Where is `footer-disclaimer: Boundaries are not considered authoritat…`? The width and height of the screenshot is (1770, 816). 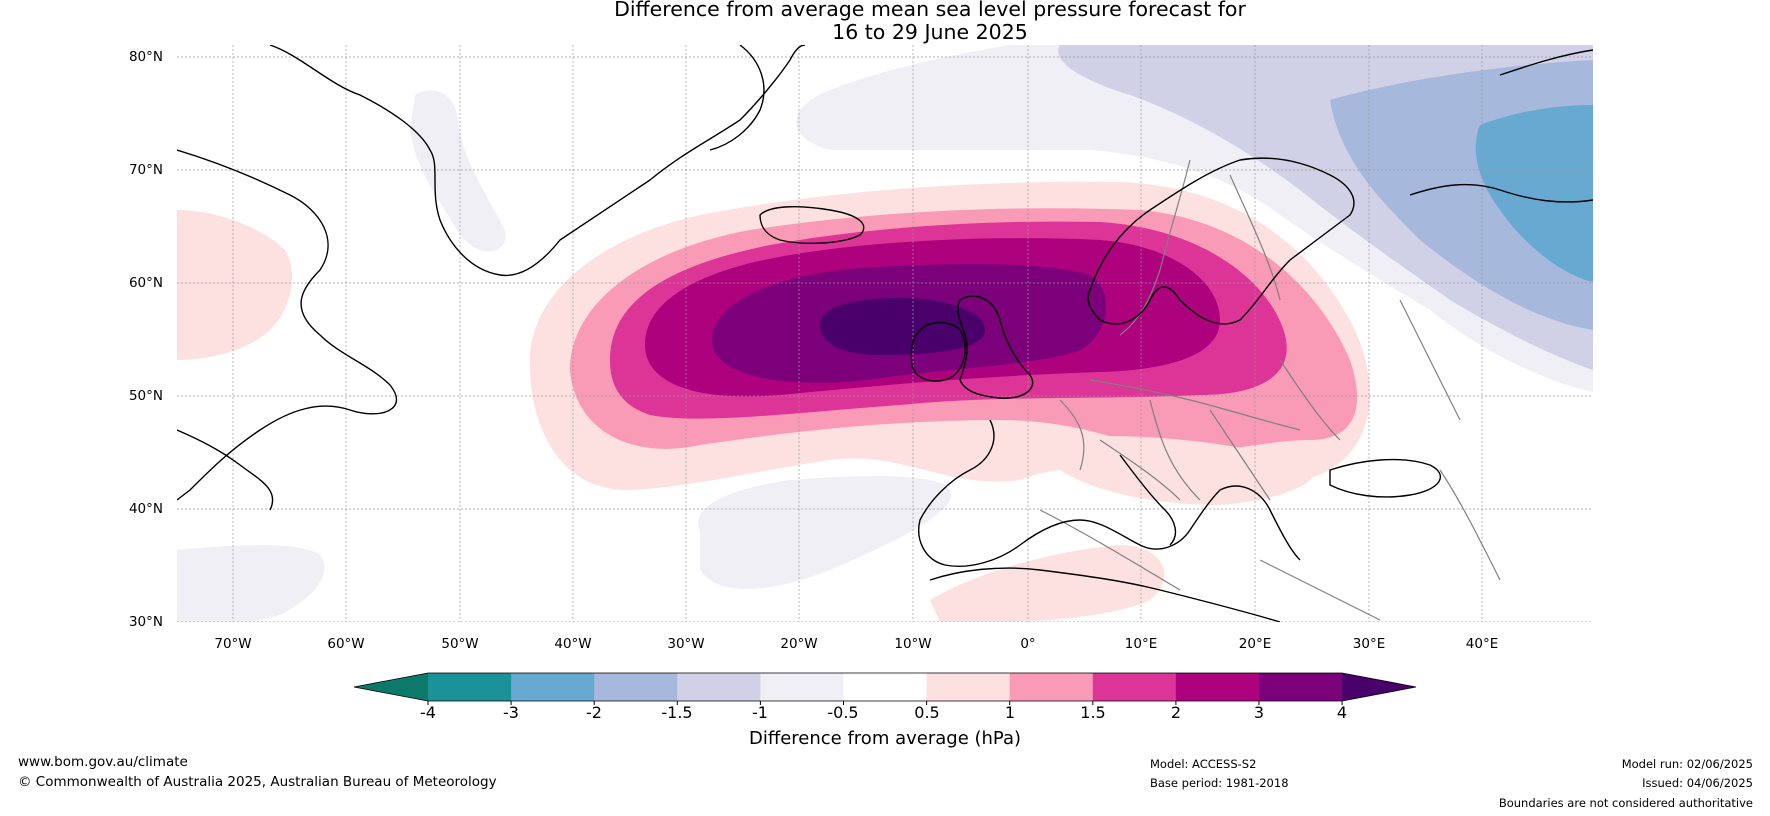
footer-disclaimer: Boundaries are not considered authoritat… is located at coordinates (1625, 803).